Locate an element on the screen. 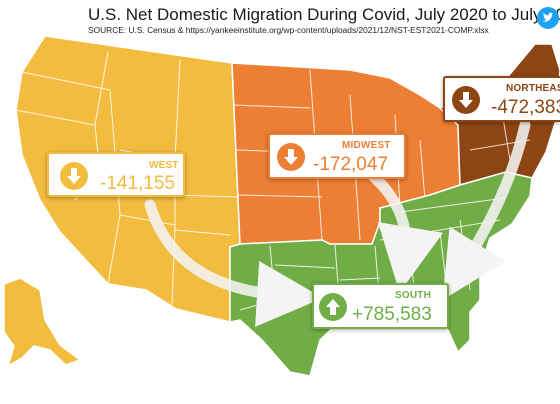  up-arrow-icon is located at coordinates (333, 307).